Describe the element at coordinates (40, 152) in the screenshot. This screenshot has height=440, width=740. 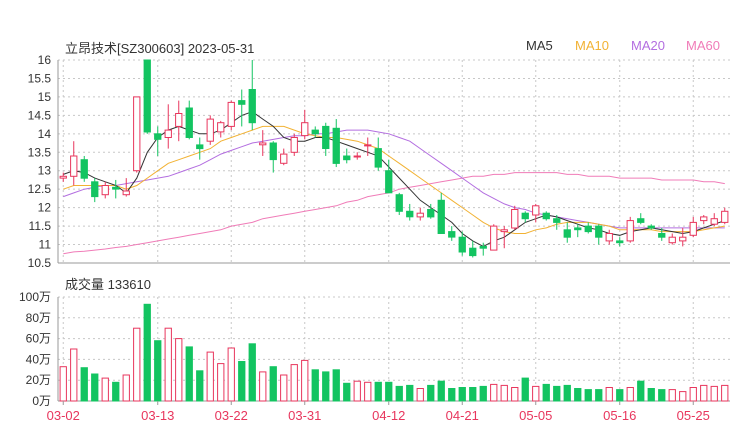
I see `price-tick-label: 13.5` at that location.